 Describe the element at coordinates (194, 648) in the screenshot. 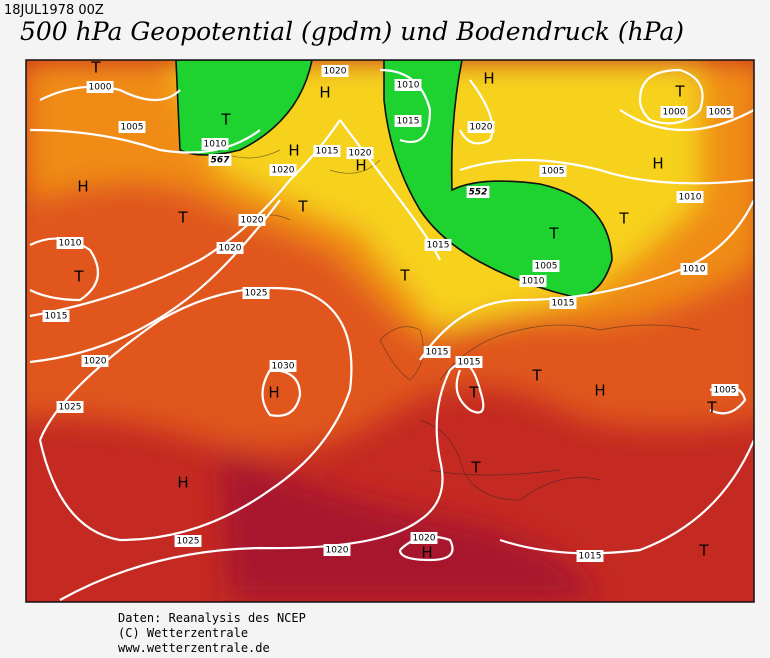

I see `footer-line: www.wetterzentrale.de` at that location.